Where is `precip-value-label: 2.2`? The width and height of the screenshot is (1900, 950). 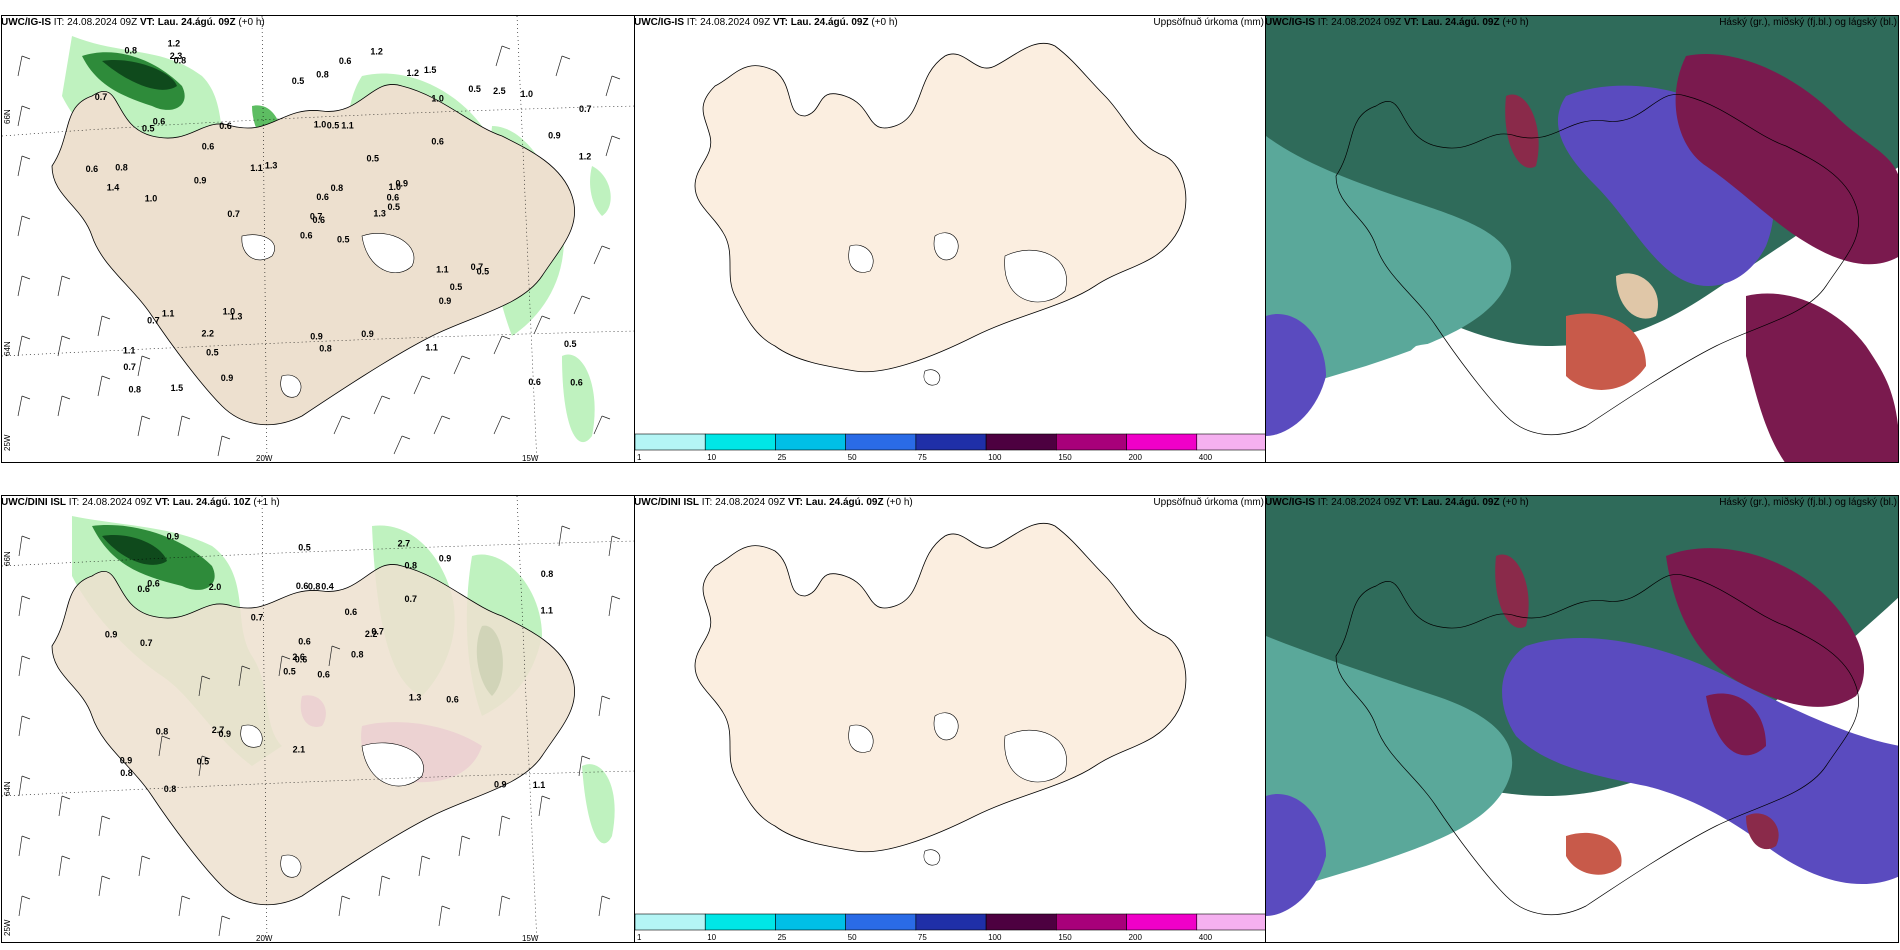 precip-value-label: 2.2 is located at coordinates (208, 334).